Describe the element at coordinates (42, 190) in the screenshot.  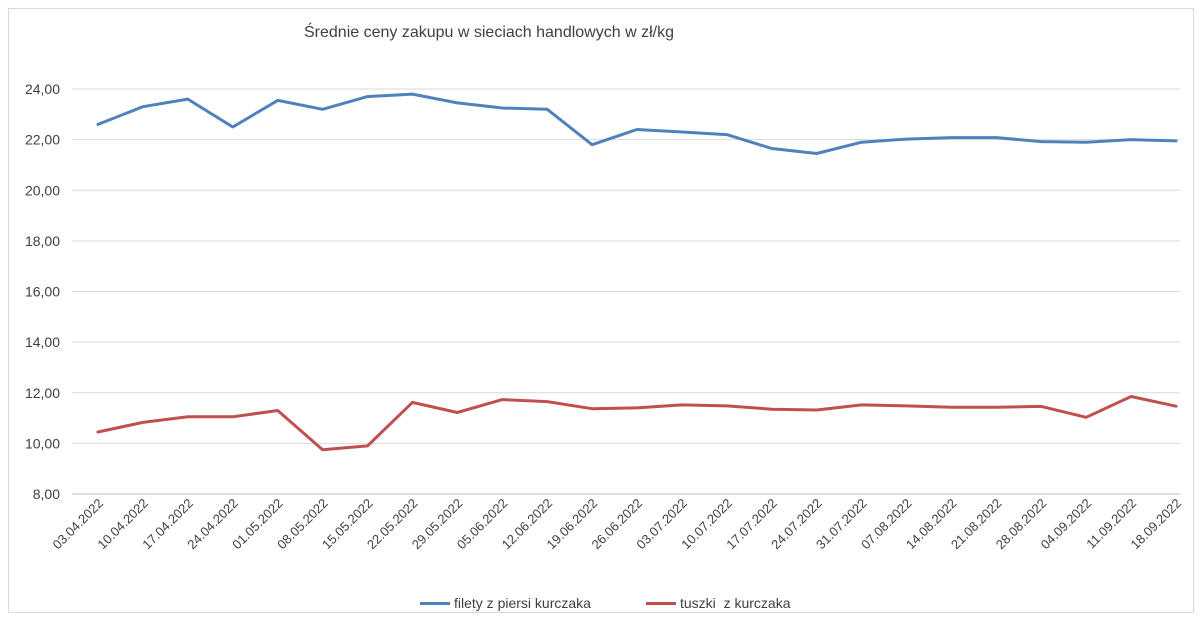
I see `y-tick-label: 20,00` at that location.